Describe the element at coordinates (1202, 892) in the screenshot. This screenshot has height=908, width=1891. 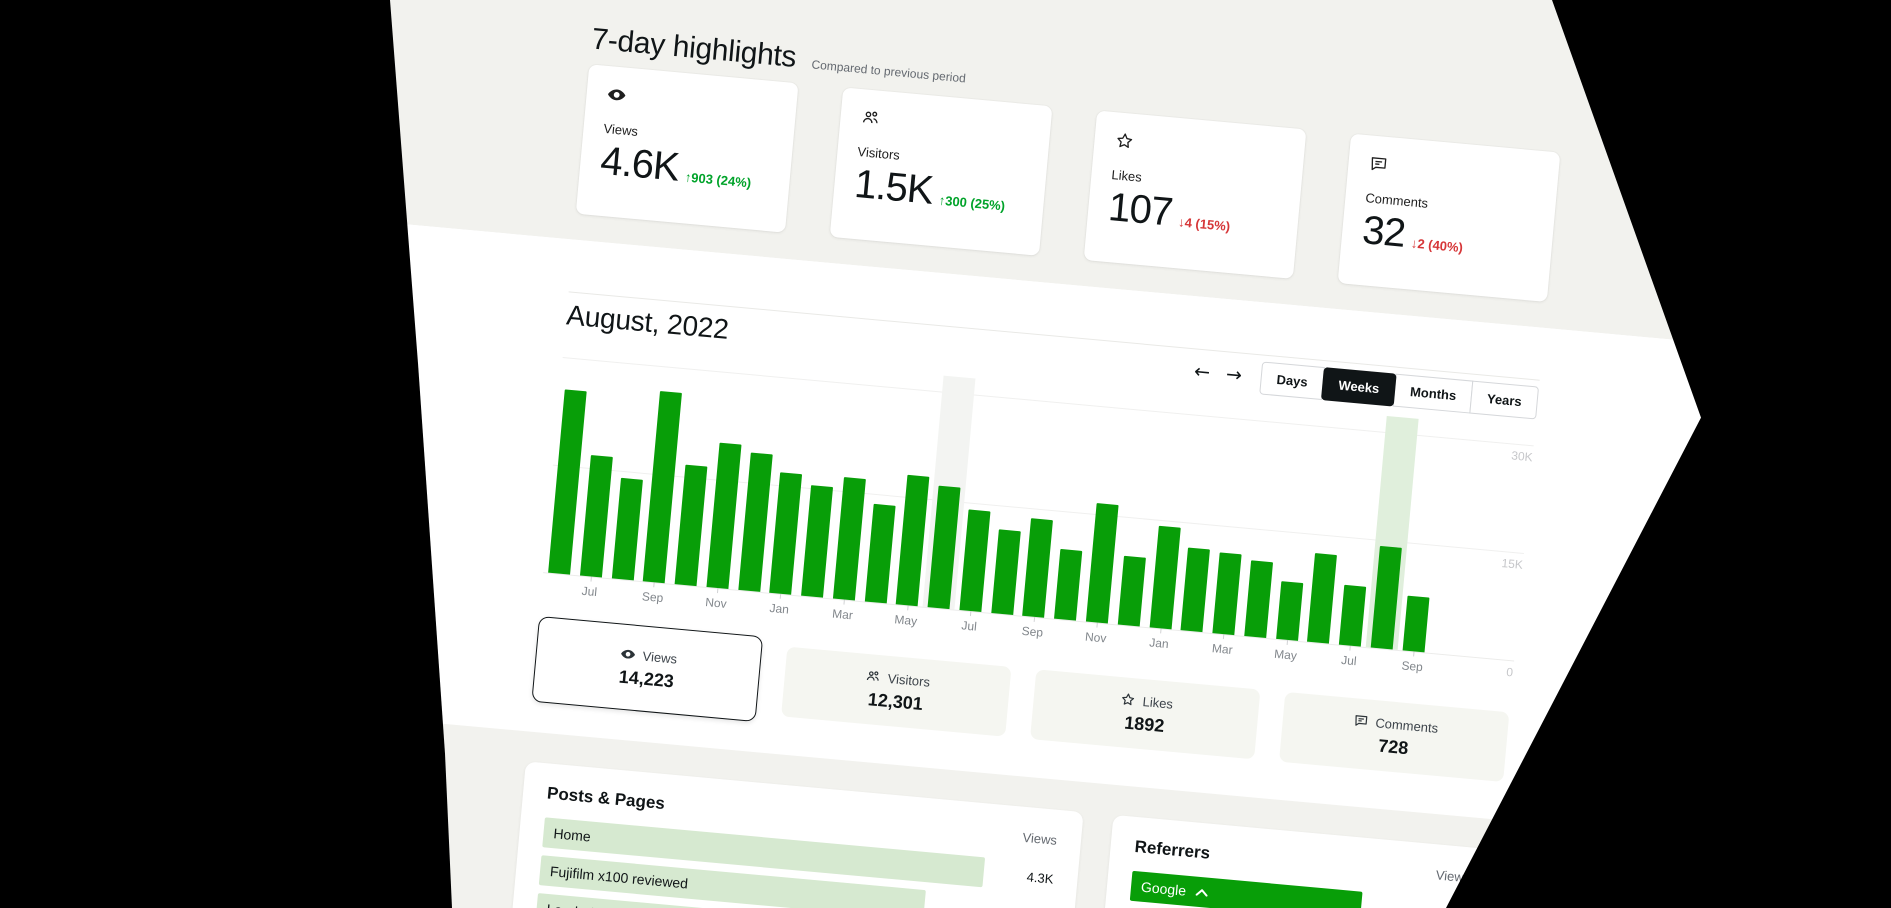
I see `chevron-up-icon` at that location.